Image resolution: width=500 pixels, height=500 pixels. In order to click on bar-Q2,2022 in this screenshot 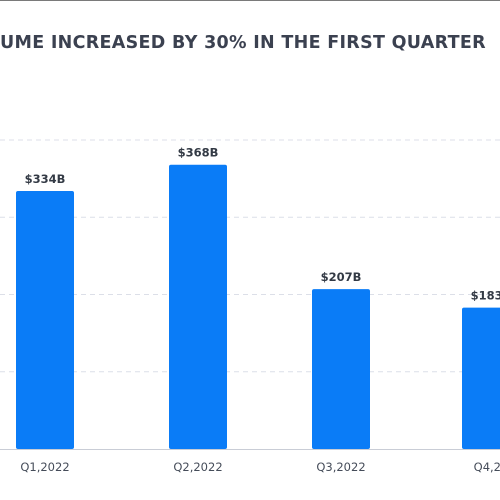, I will do `click(198, 306)`.